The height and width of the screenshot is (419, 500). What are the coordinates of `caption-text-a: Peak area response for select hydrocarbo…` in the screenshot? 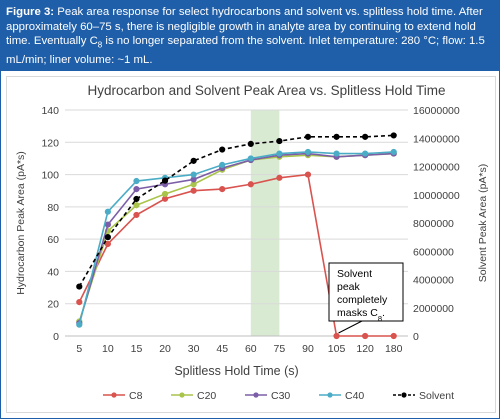 It's located at (244, 27).